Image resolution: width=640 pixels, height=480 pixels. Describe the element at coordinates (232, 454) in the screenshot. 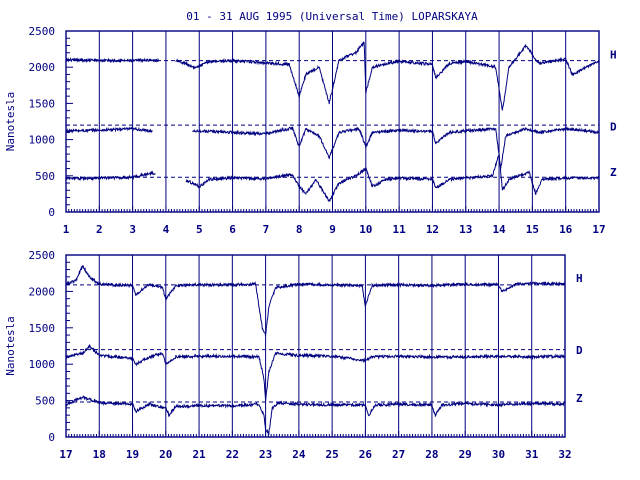

I see `x-tick-label: 22` at that location.